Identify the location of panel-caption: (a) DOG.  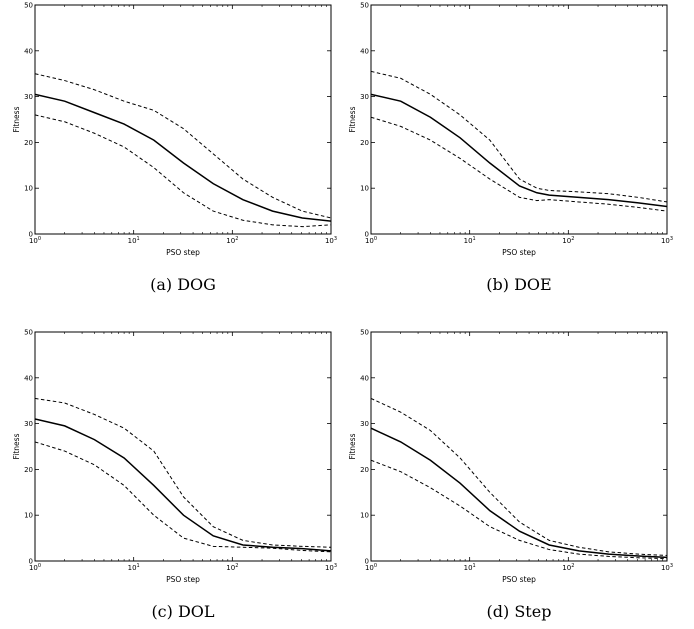
(183, 284).